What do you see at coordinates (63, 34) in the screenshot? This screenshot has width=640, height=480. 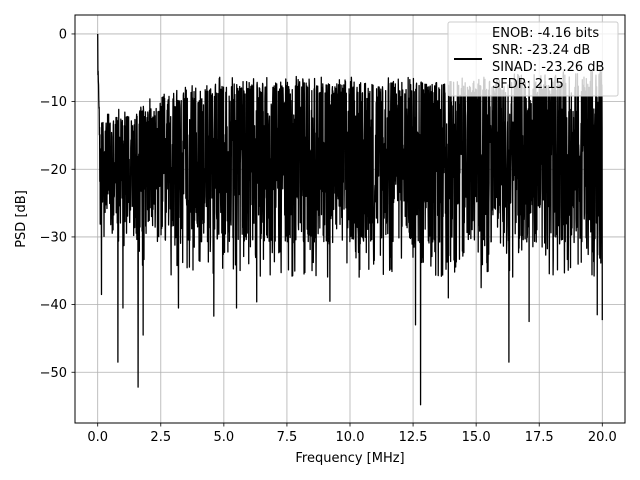 I see `y-tick-label: 0` at bounding box center [63, 34].